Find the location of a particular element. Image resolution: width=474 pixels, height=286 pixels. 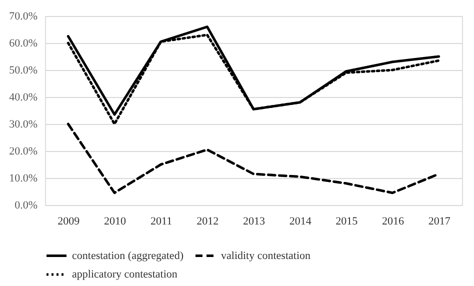

x-tick-label: 2012 is located at coordinates (207, 222).